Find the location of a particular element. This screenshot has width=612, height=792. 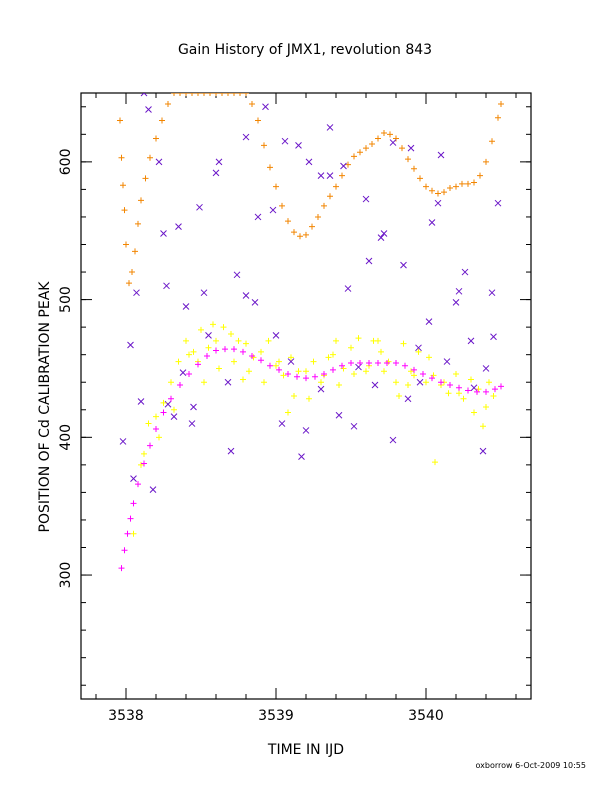

x-tick-label: 3539 is located at coordinates (276, 716).